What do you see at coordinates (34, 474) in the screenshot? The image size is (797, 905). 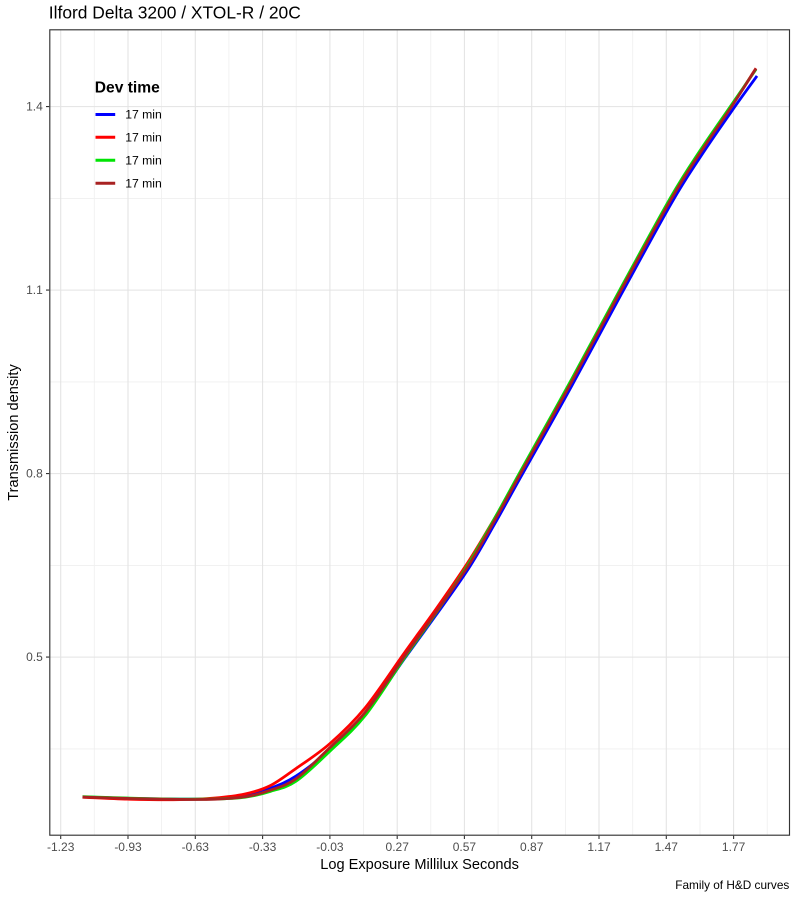 I see `svg-text: 0.8` at bounding box center [34, 474].